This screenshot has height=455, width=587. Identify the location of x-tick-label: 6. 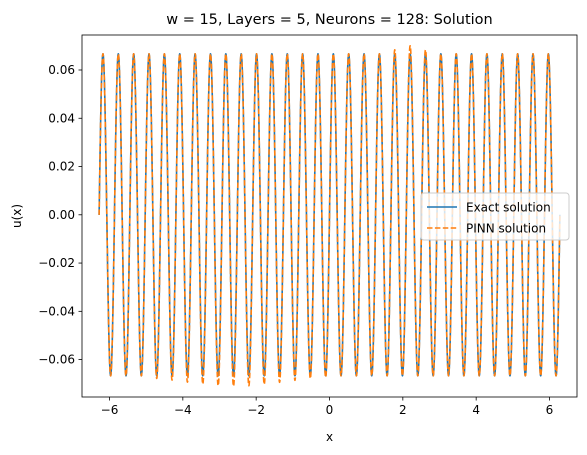
(550, 410).